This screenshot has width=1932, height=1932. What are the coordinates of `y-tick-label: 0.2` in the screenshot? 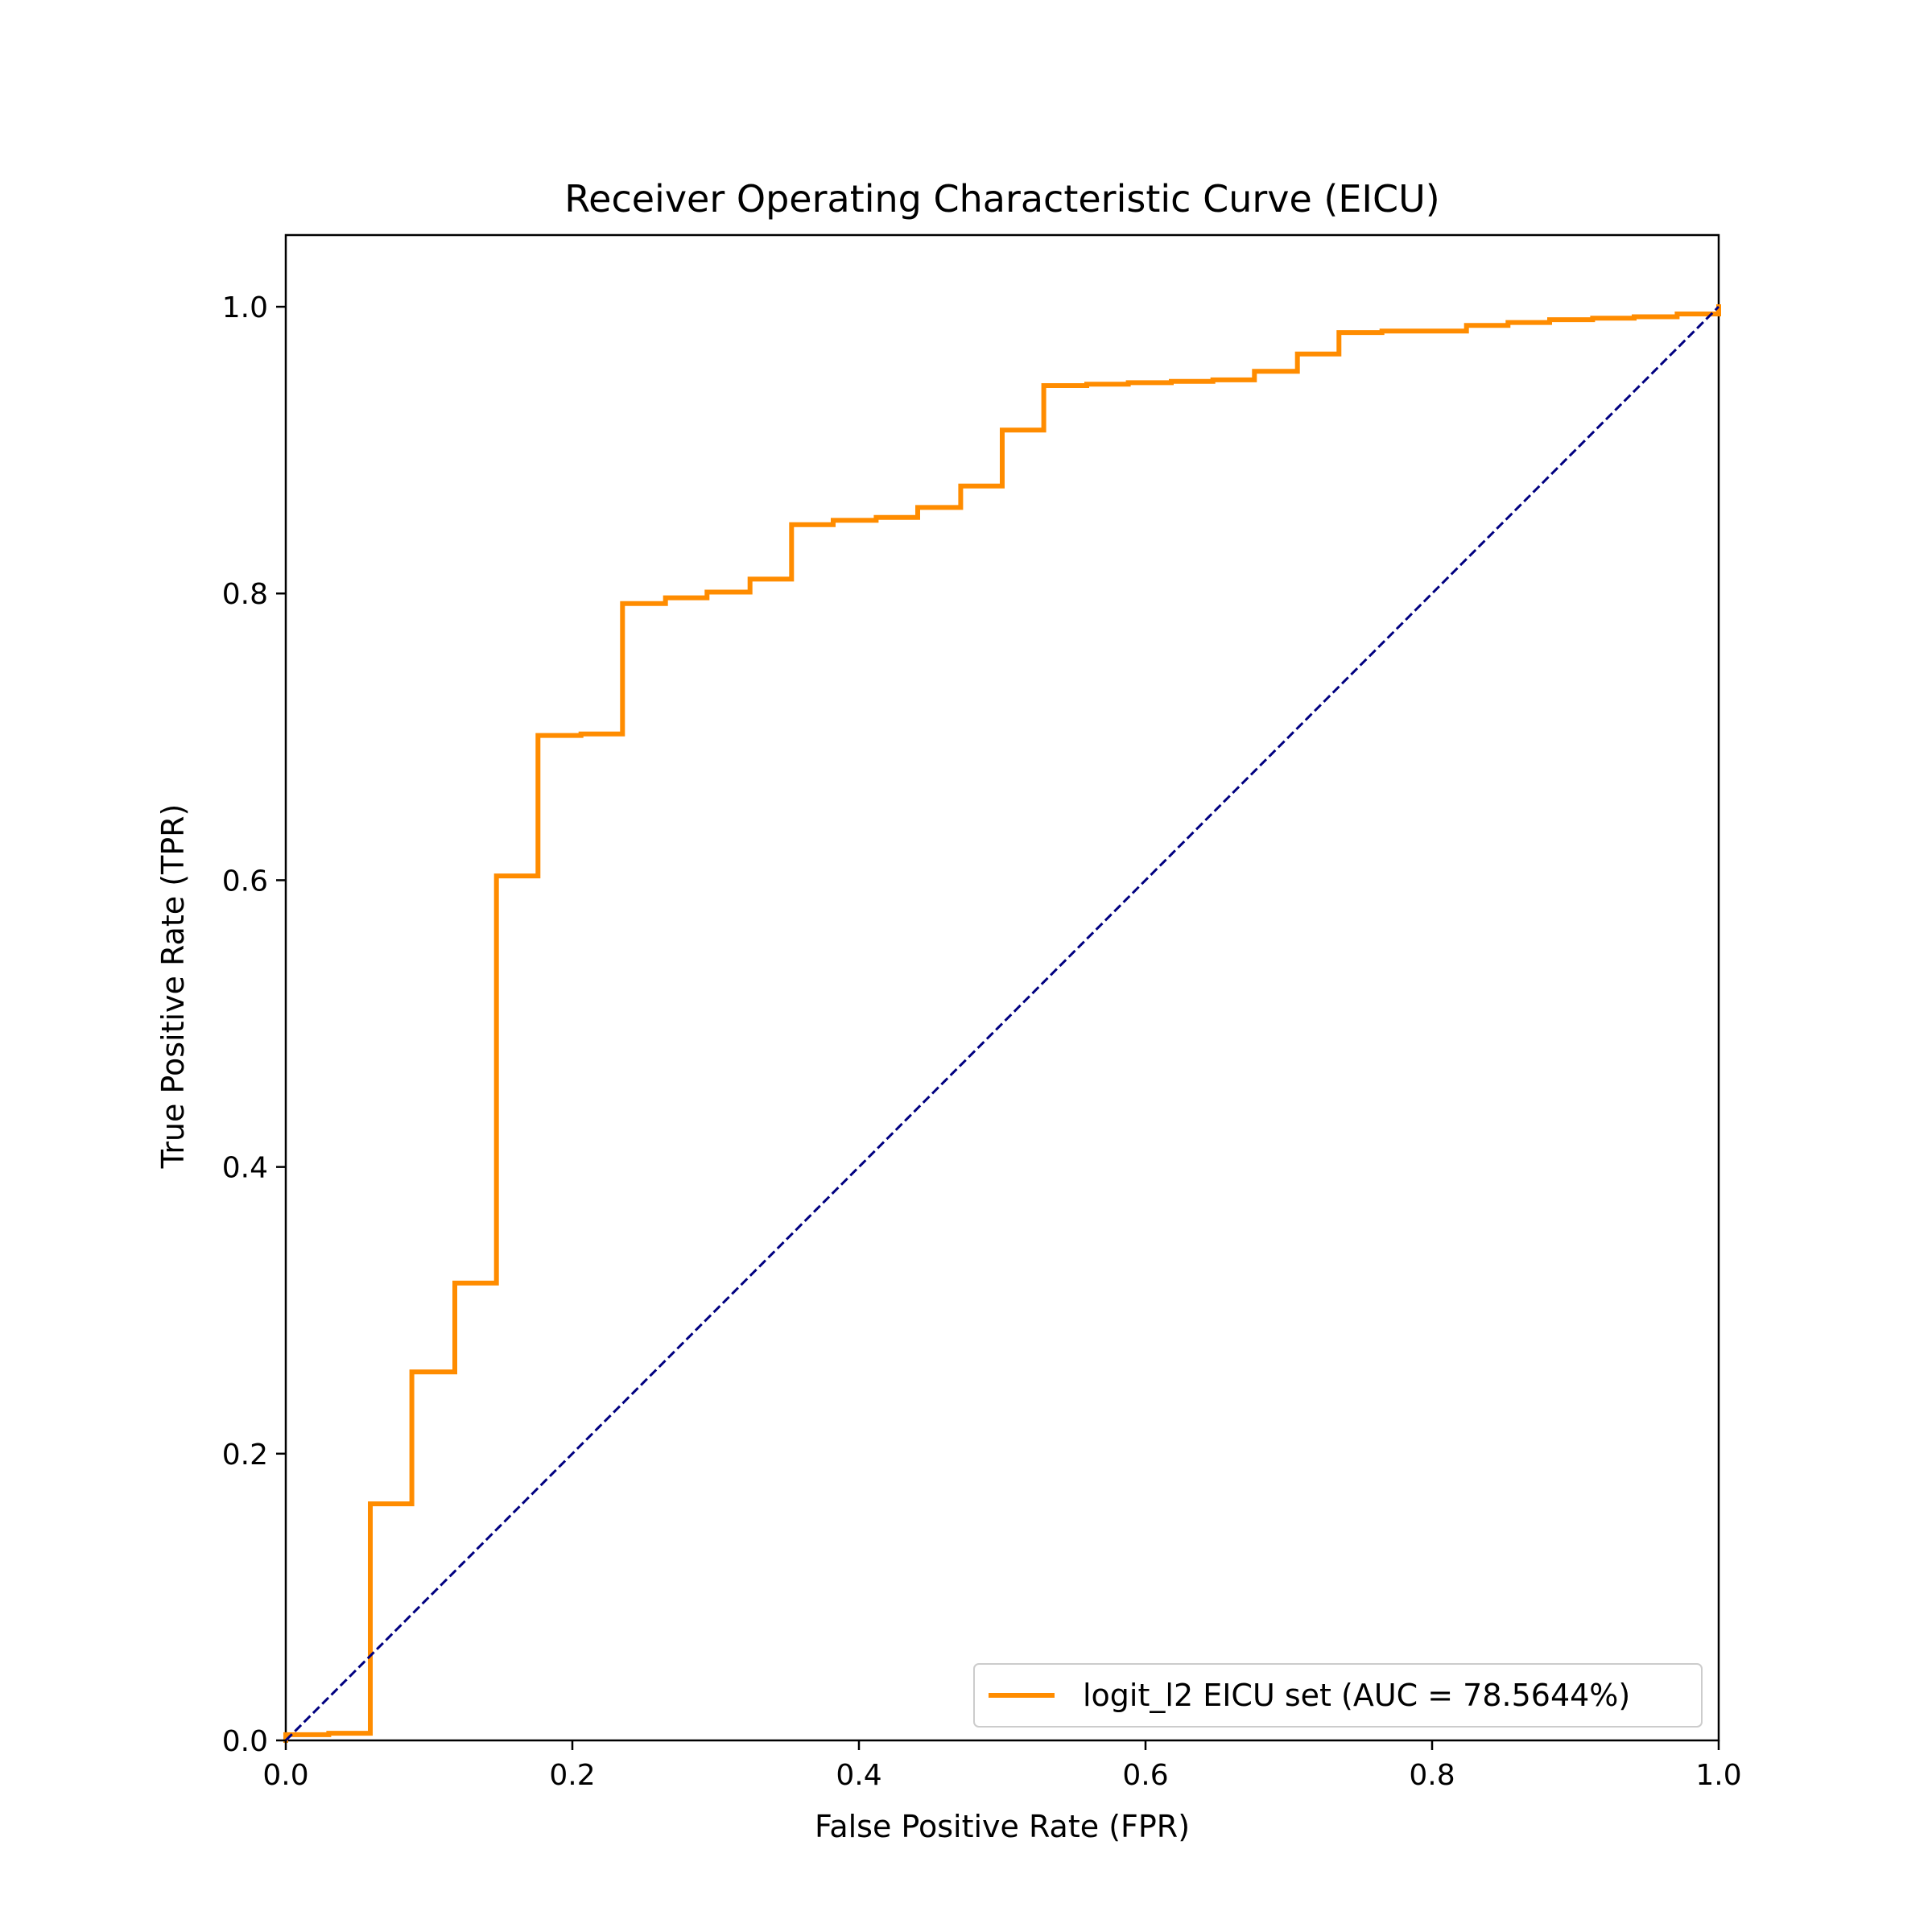 It's located at (245, 1455).